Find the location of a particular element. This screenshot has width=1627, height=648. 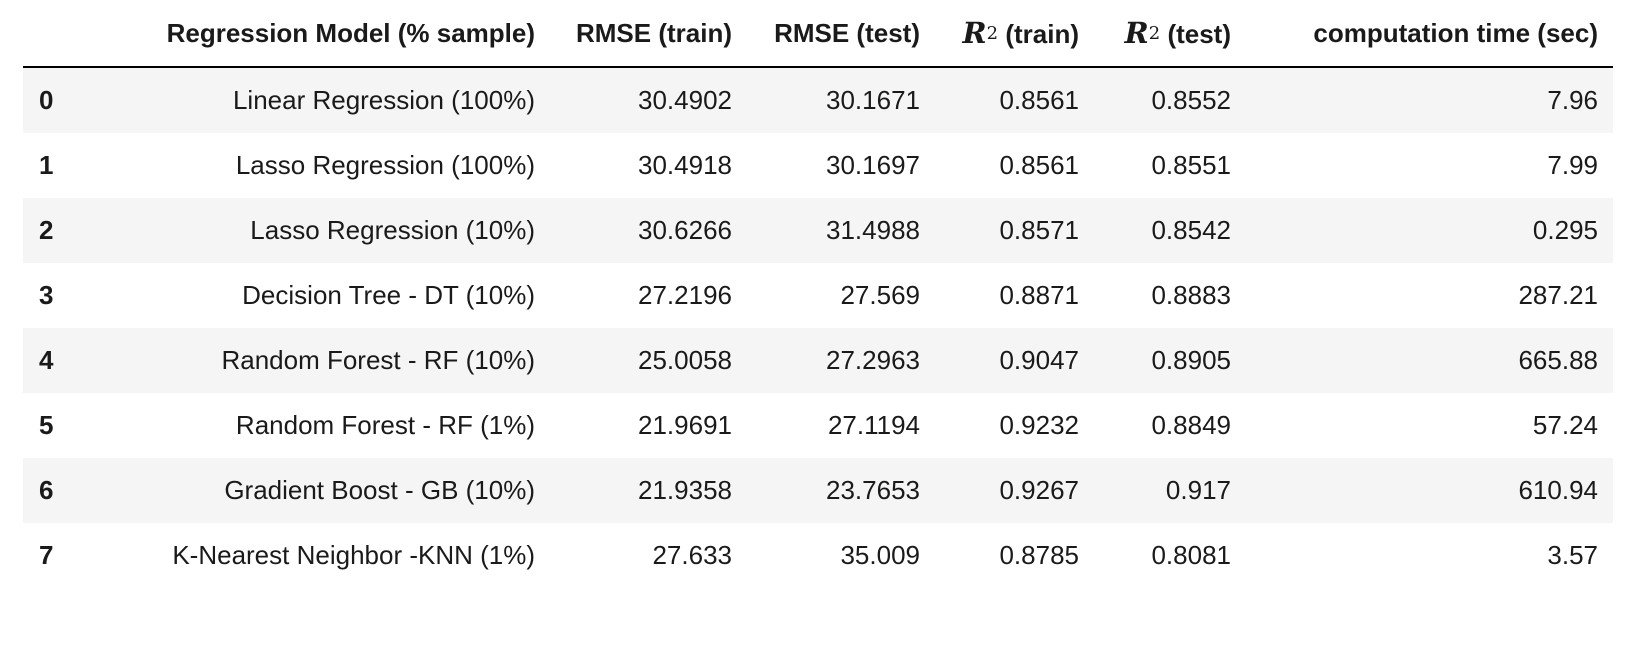

cell-model: Random Forest - RF (10%) is located at coordinates (378, 360).